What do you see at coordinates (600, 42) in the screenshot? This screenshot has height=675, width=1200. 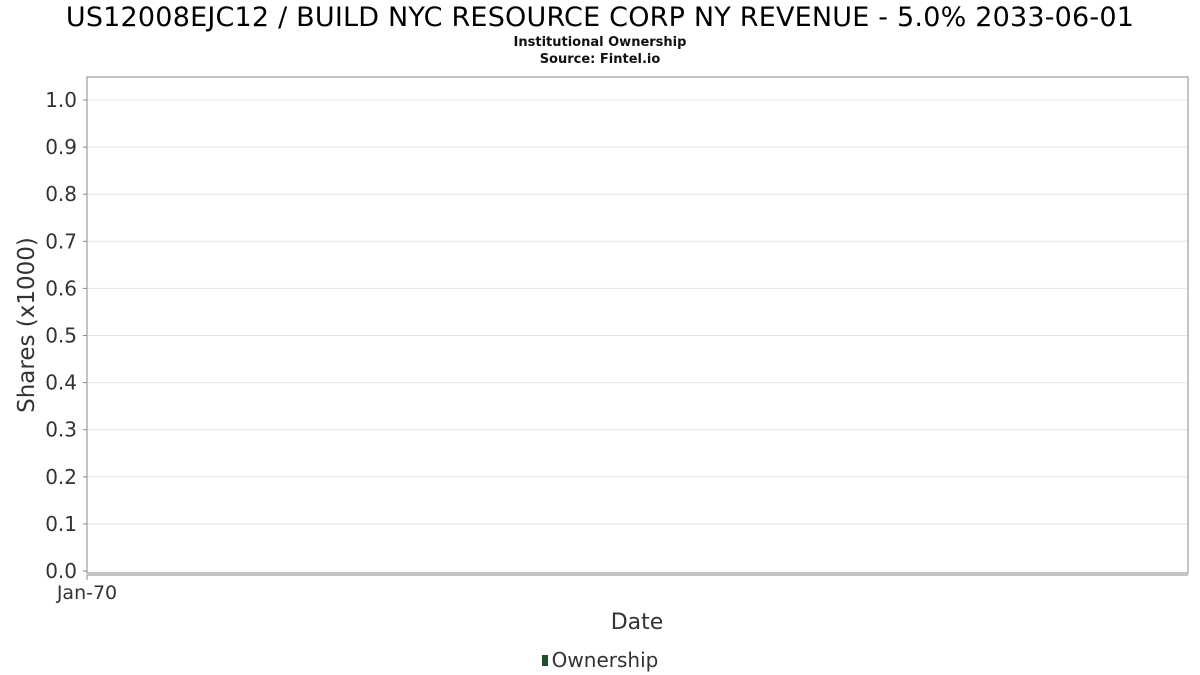 I see `chart-subtitle: Institutional Ownership` at bounding box center [600, 42].